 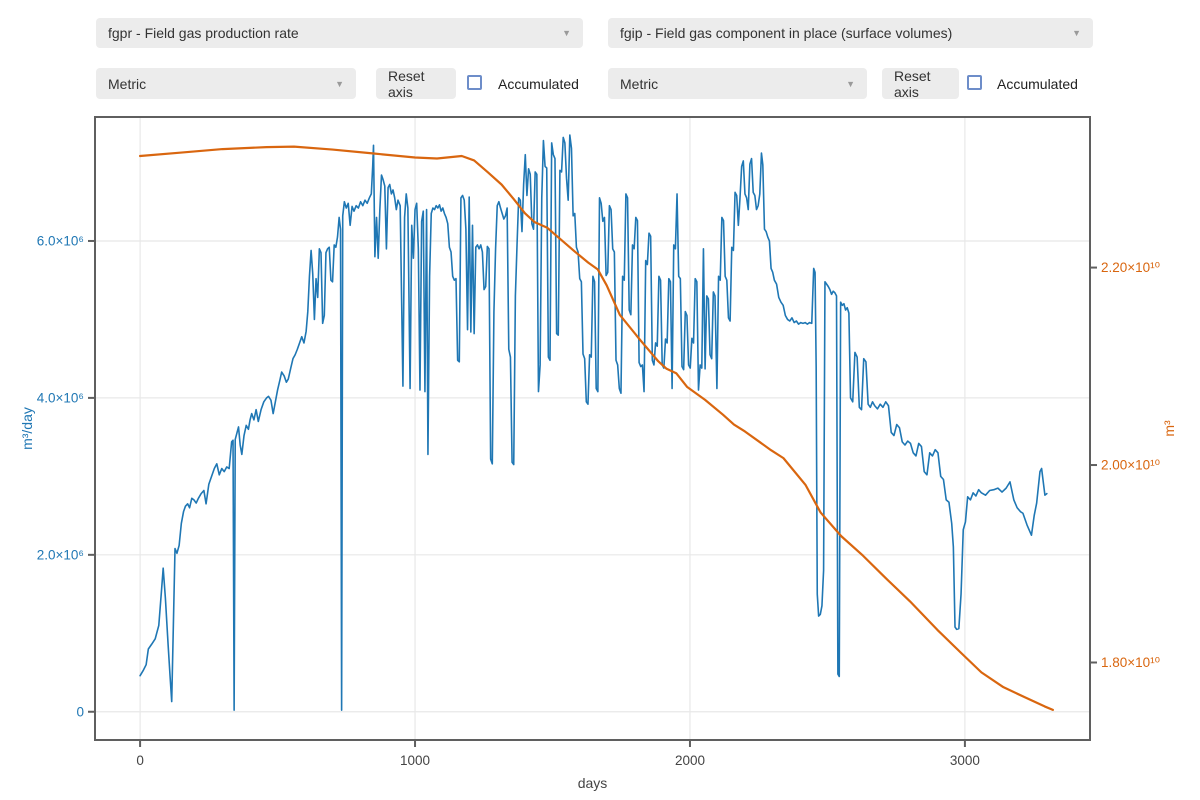 What do you see at coordinates (203, 33) in the screenshot?
I see `vector-dropdown-left-value: fgpr - Field gas production rate` at bounding box center [203, 33].